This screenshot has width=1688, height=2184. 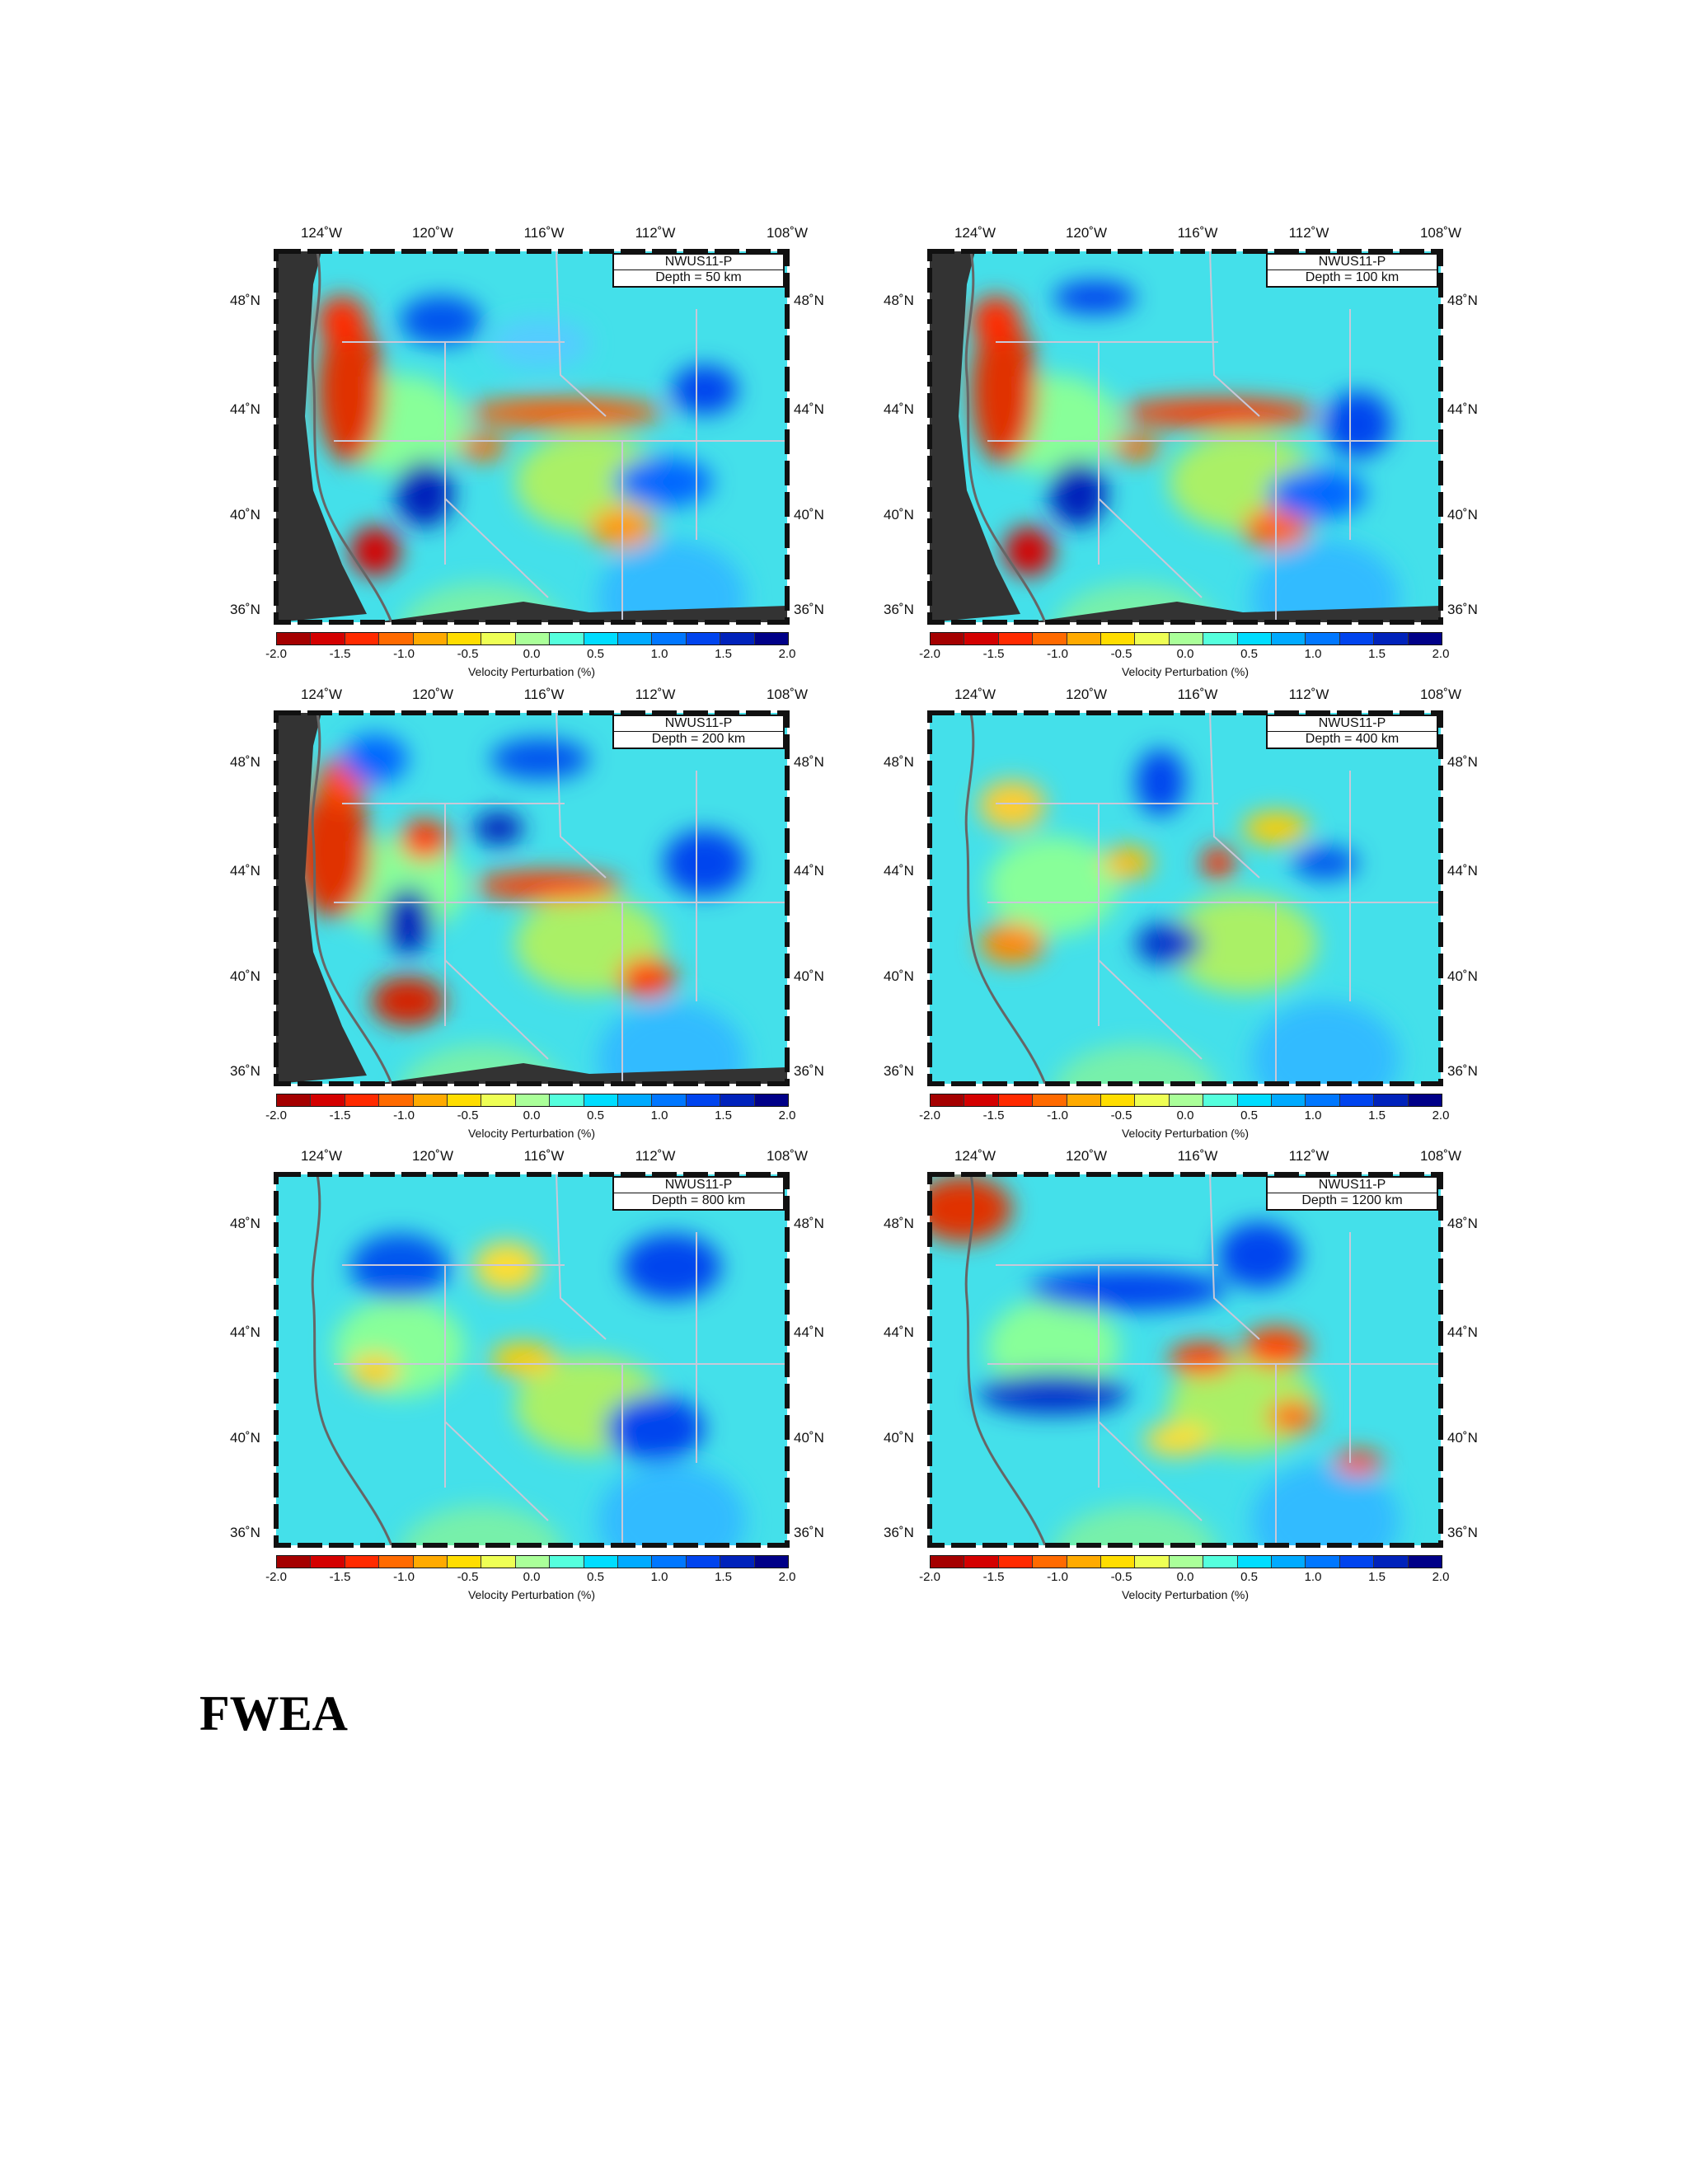 I want to click on colorbar-tick-label: 0.5, so click(x=595, y=654).